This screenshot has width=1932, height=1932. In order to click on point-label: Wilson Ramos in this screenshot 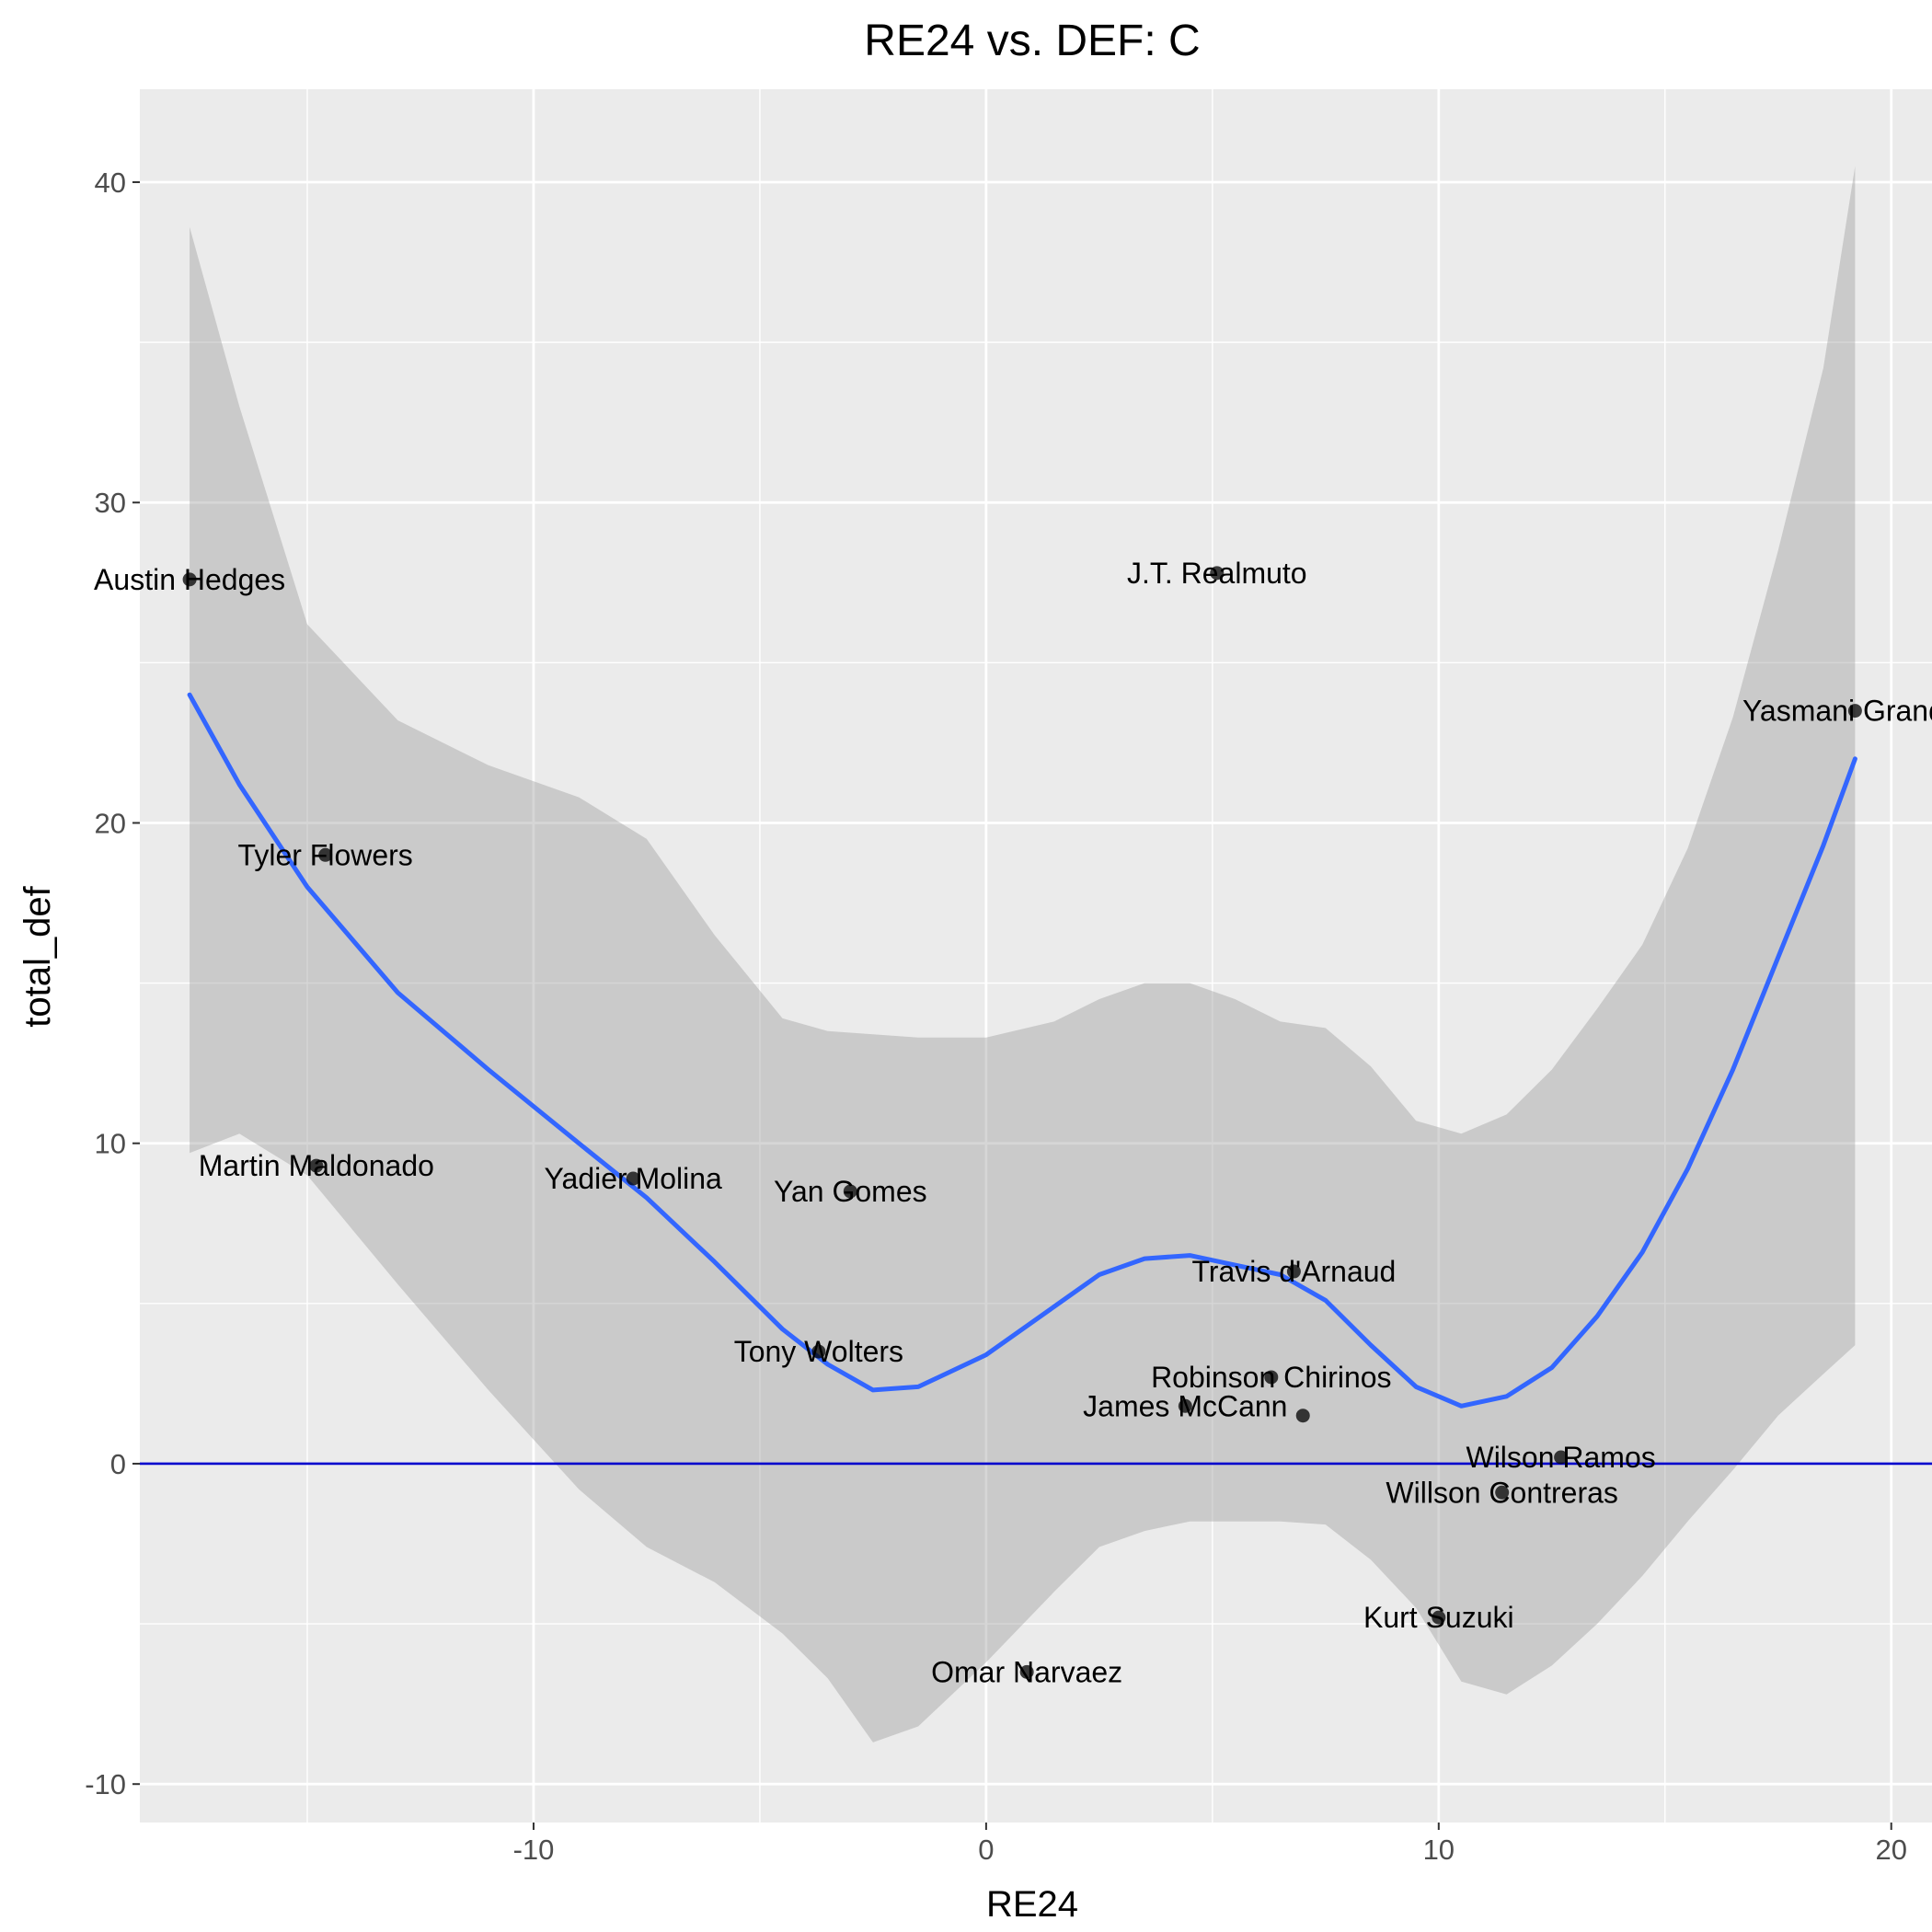, I will do `click(1560, 1457)`.